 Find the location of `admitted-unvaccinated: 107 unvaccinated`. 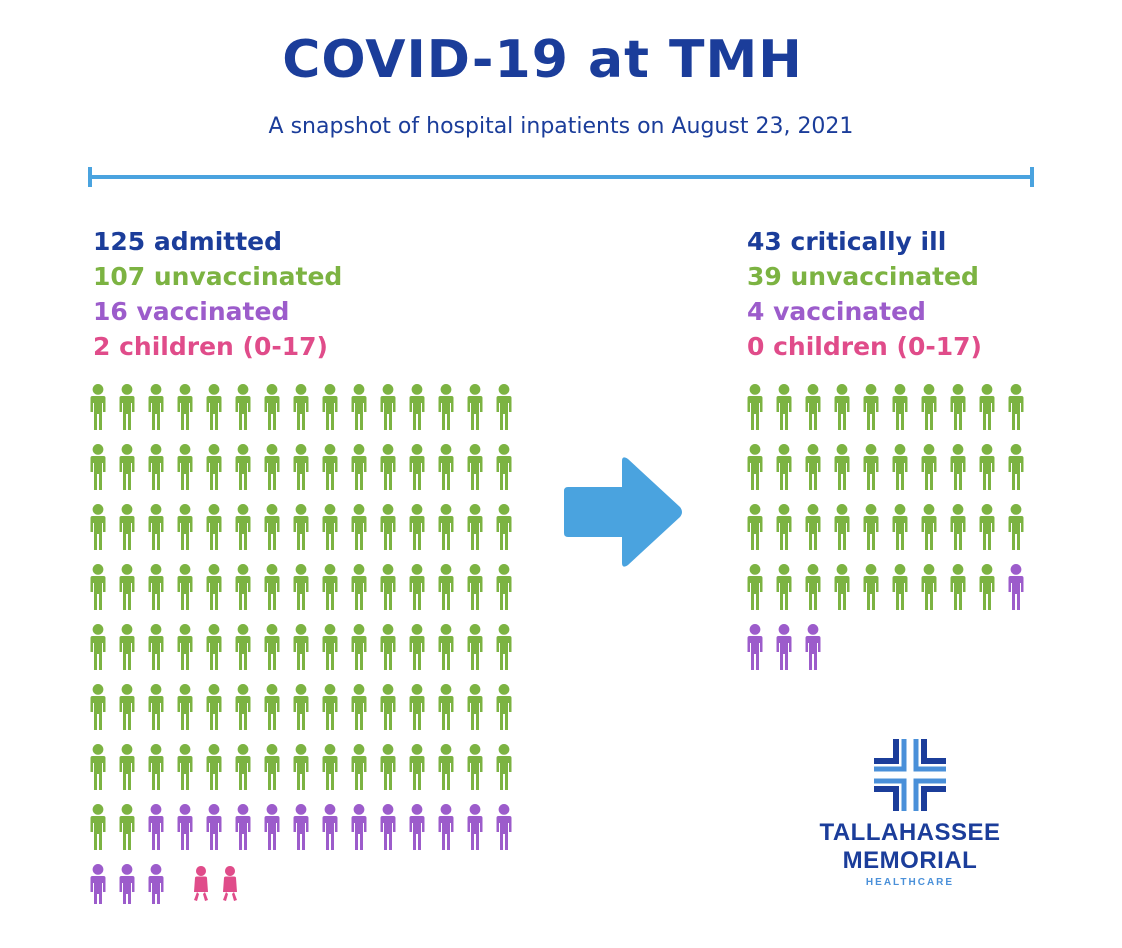

admitted-unvaccinated: 107 unvaccinated is located at coordinates (218, 276).